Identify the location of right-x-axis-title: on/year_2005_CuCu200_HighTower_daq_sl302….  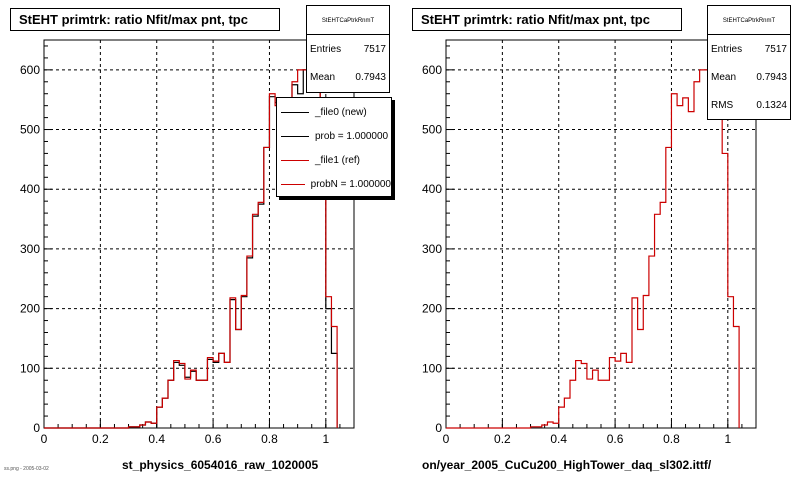
(567, 465).